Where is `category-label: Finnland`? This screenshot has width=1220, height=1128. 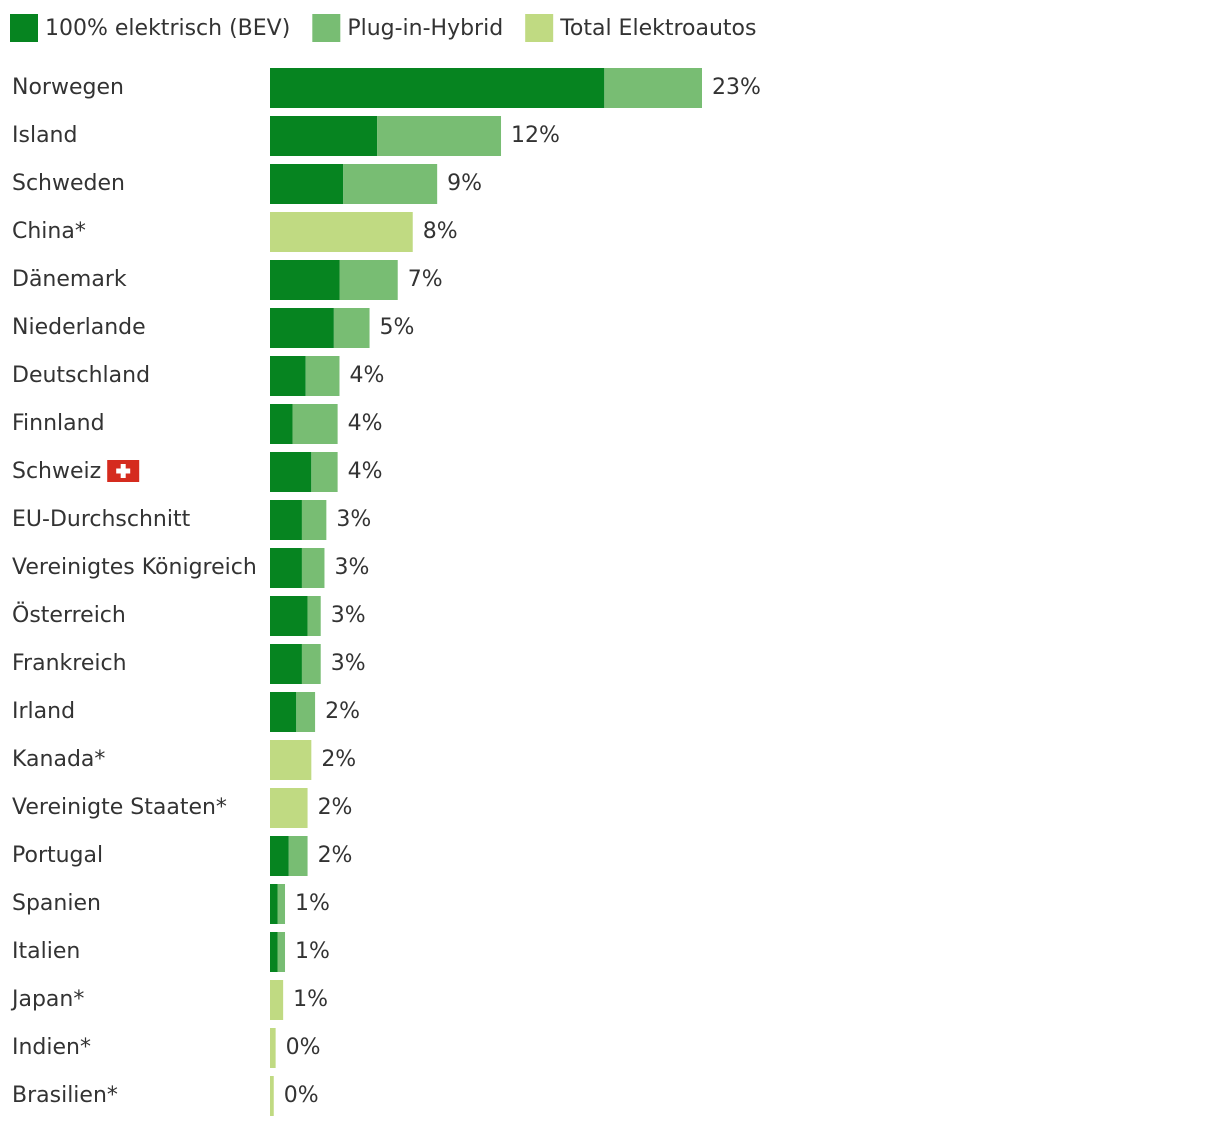
category-label: Finnland is located at coordinates (58, 423).